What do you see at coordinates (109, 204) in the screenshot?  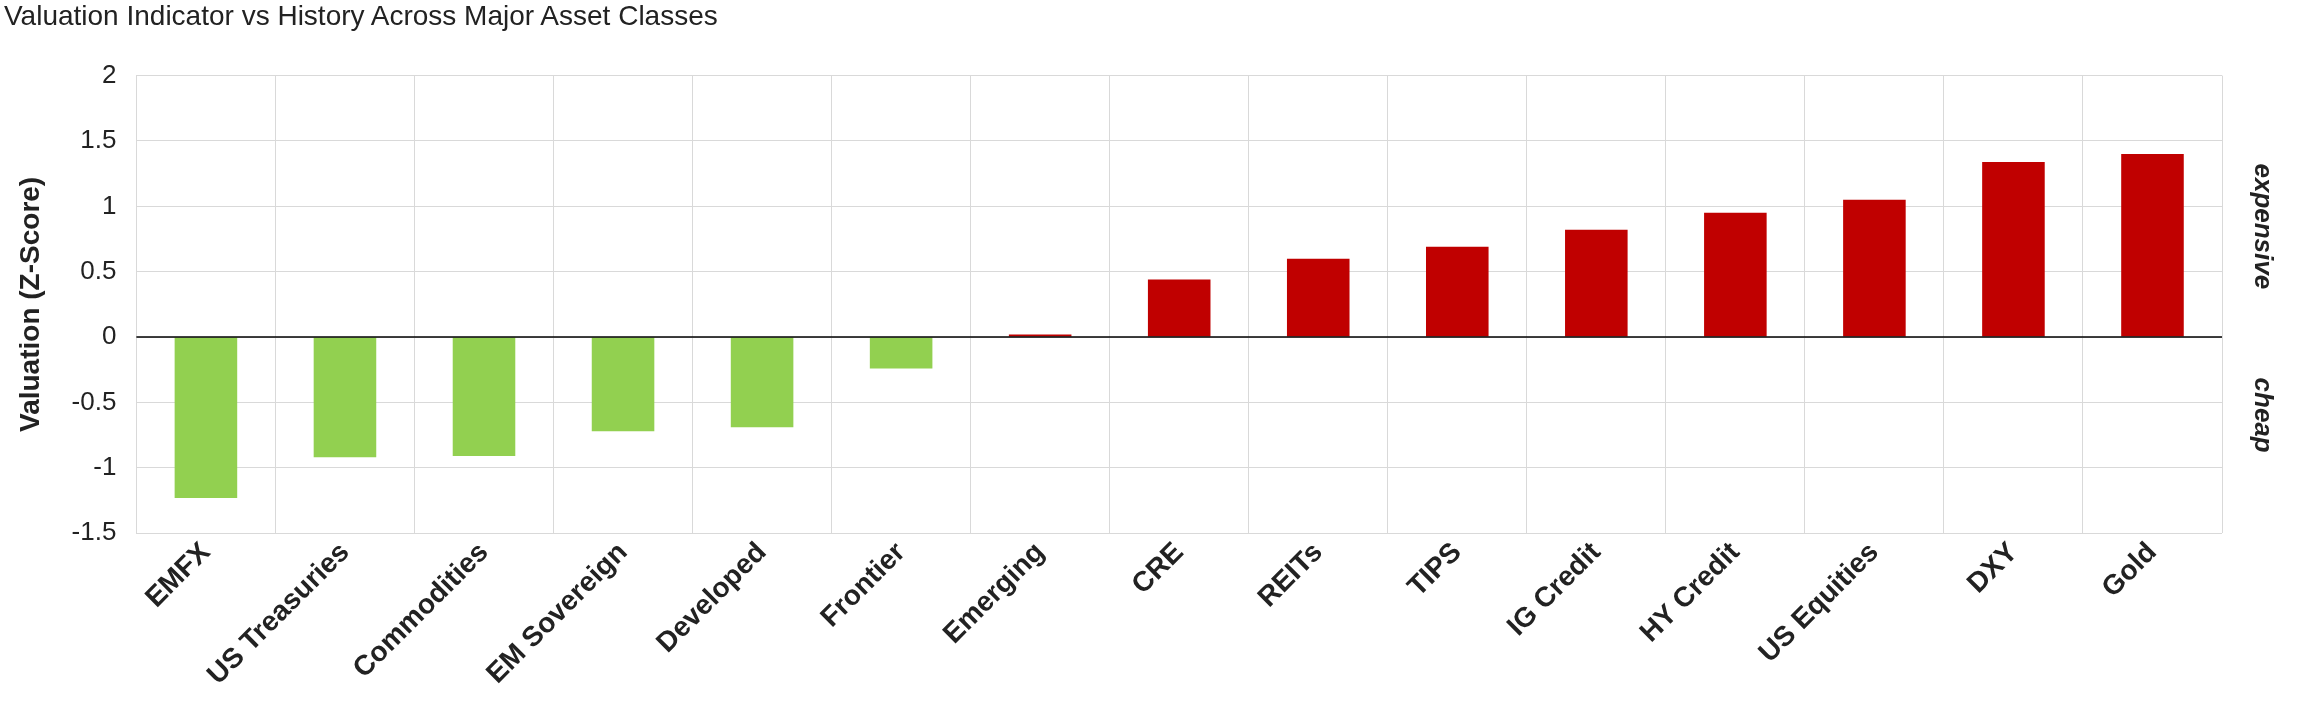 I see `y-tick-label: 1` at bounding box center [109, 204].